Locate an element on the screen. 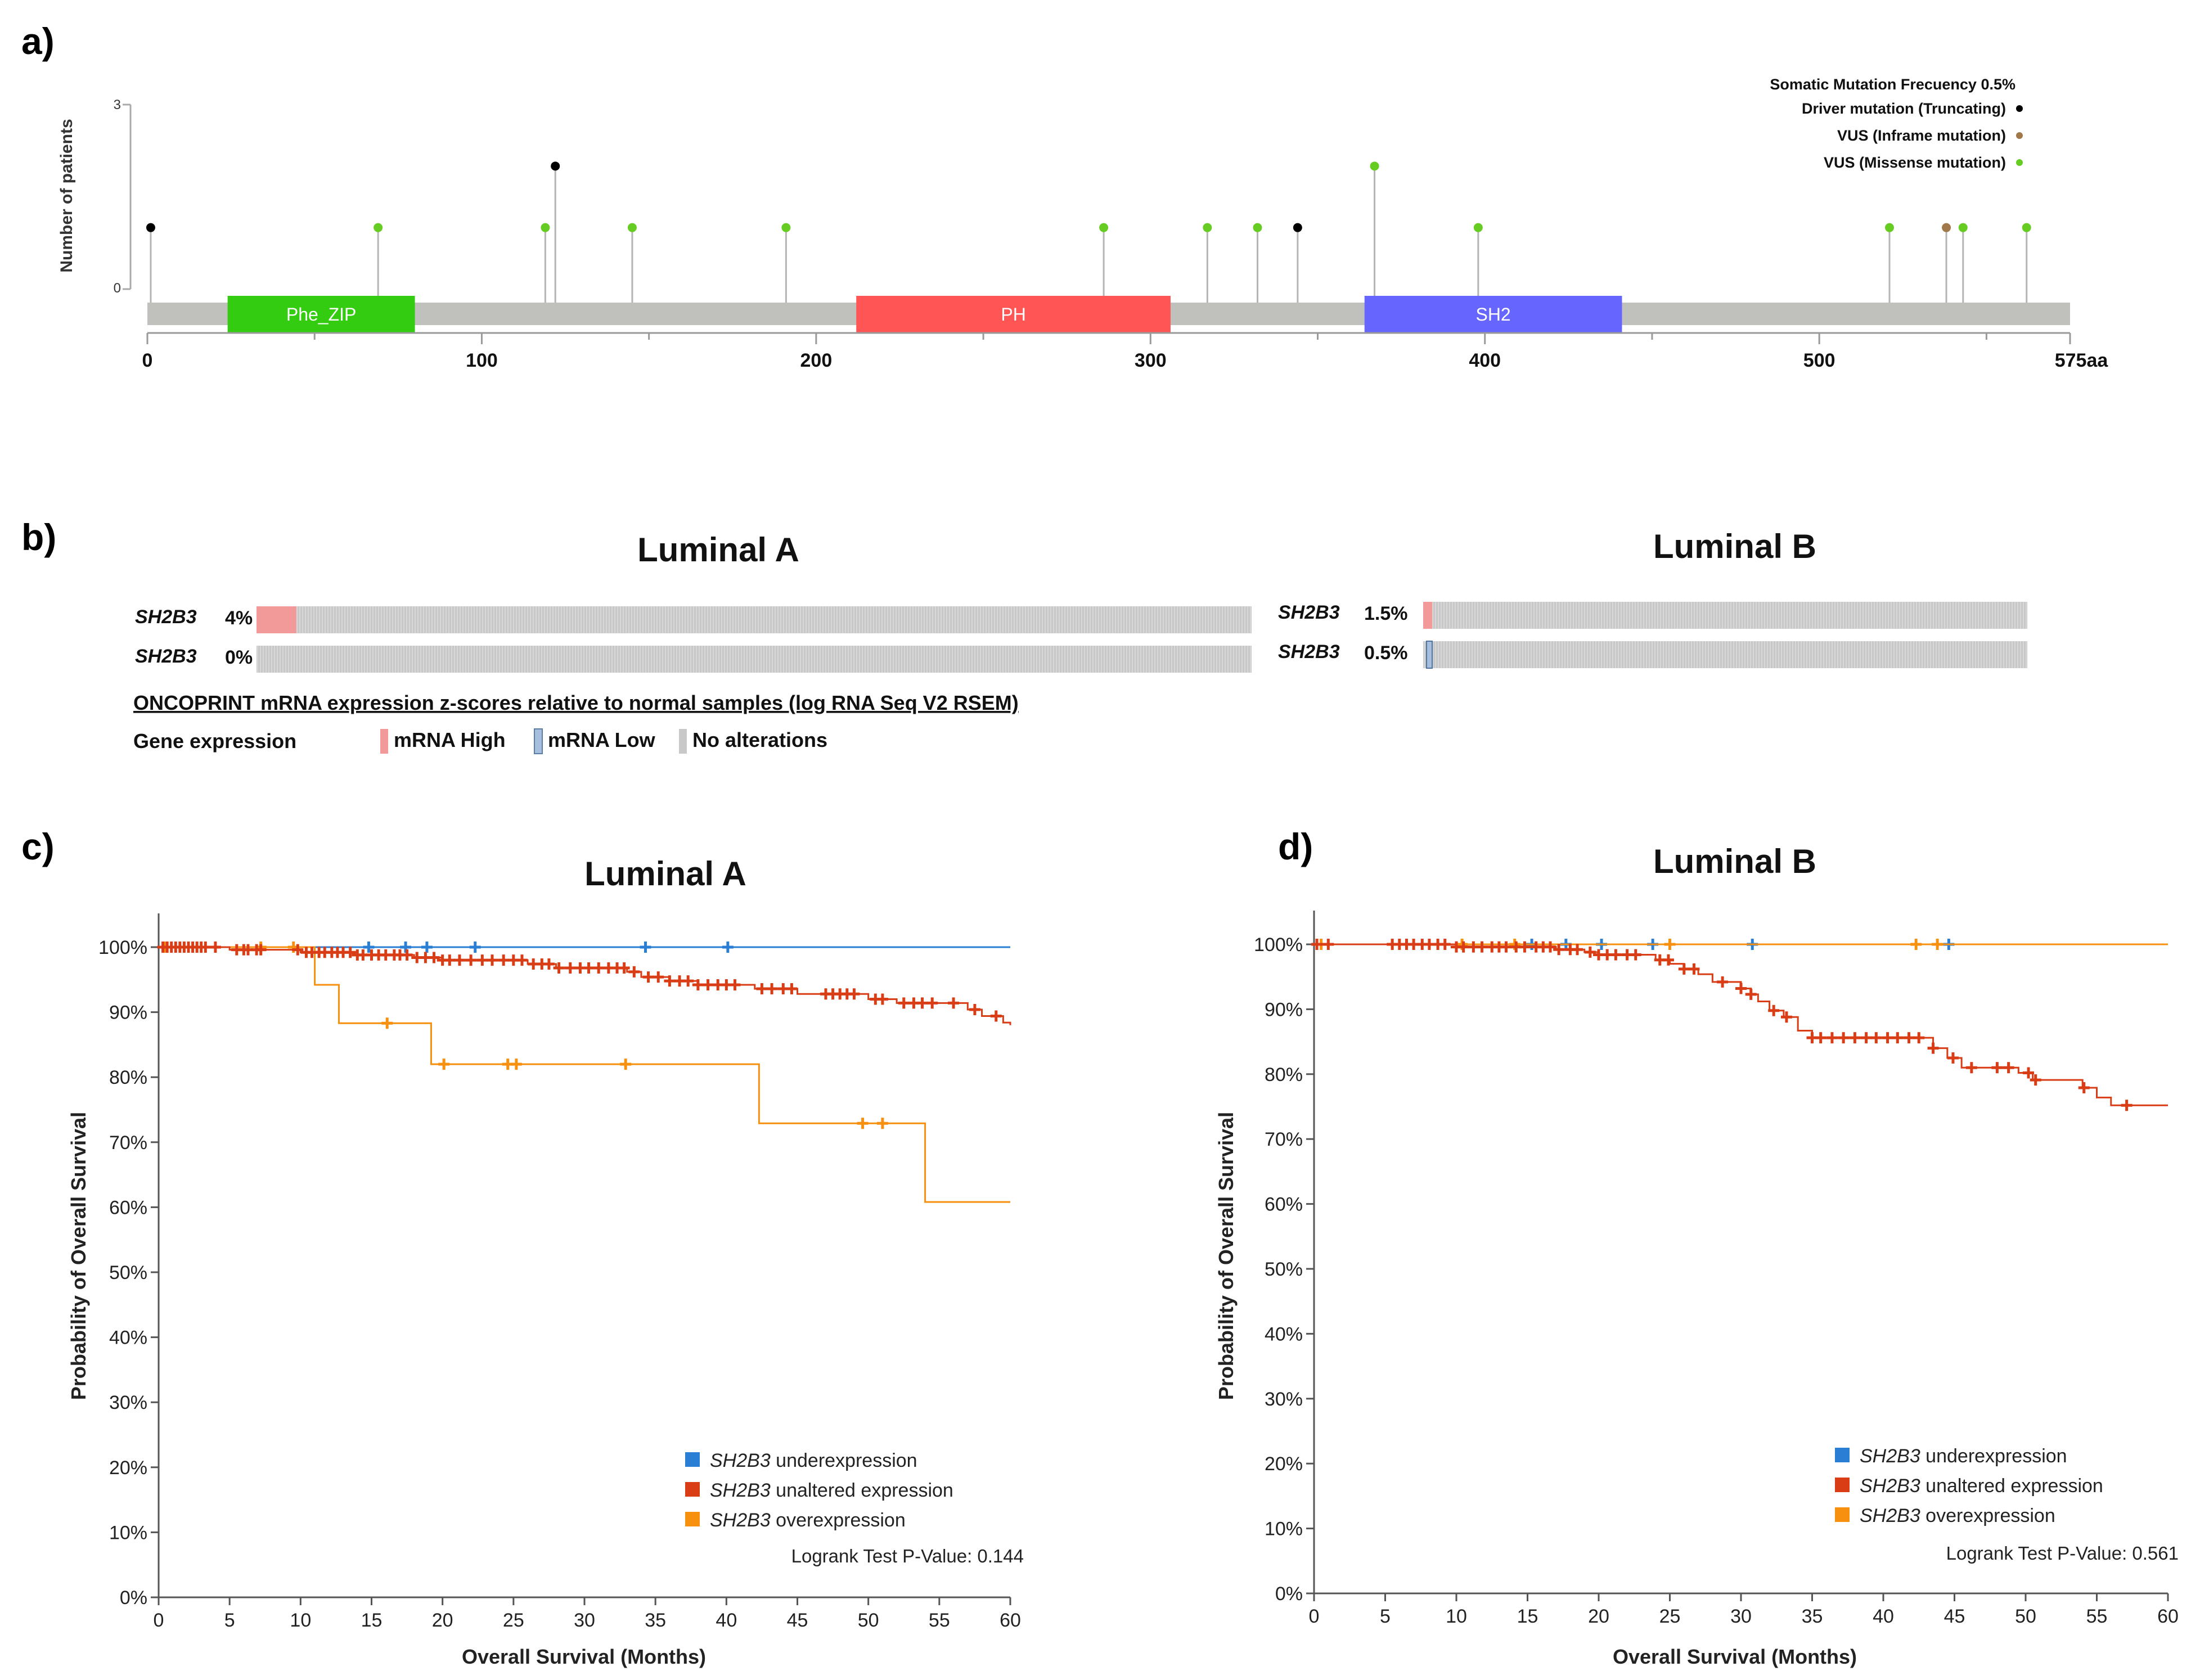 Image resolution: width=2200 pixels, height=1680 pixels. km-a-curves is located at coordinates (584, 1072).